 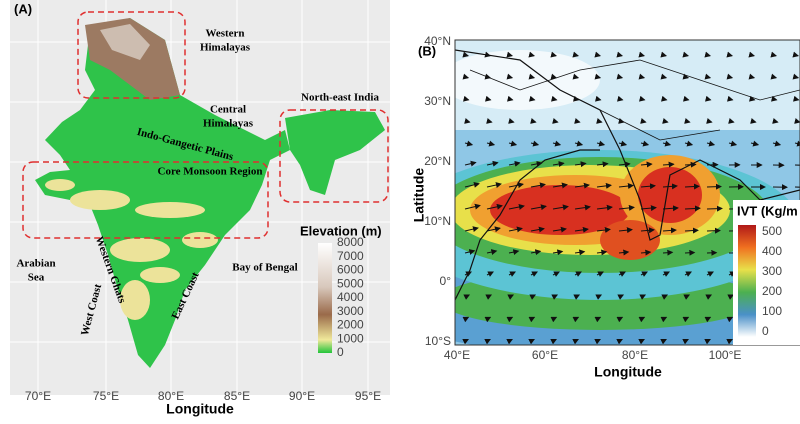 What do you see at coordinates (350, 325) in the screenshot?
I see `legend-tick: 2000` at bounding box center [350, 325].